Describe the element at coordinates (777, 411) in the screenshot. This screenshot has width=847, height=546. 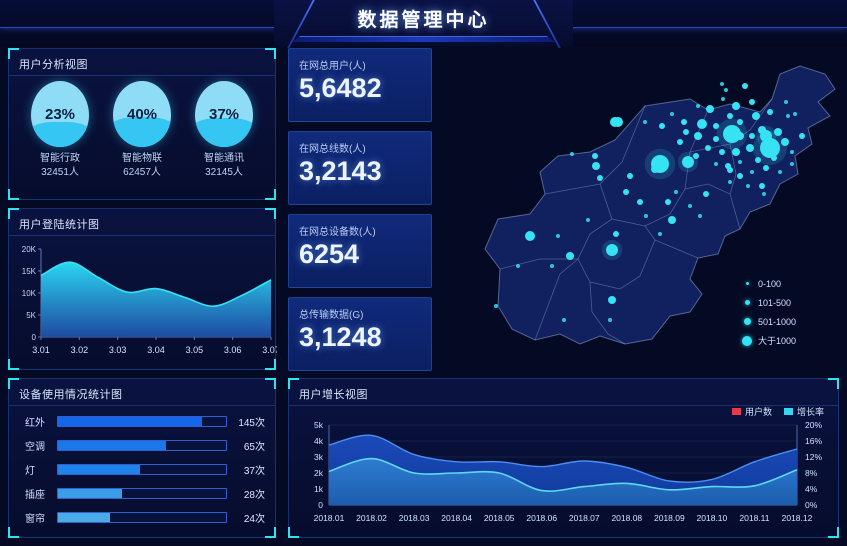
I see `growth-chart-legend: 用户数 增长率` at that location.